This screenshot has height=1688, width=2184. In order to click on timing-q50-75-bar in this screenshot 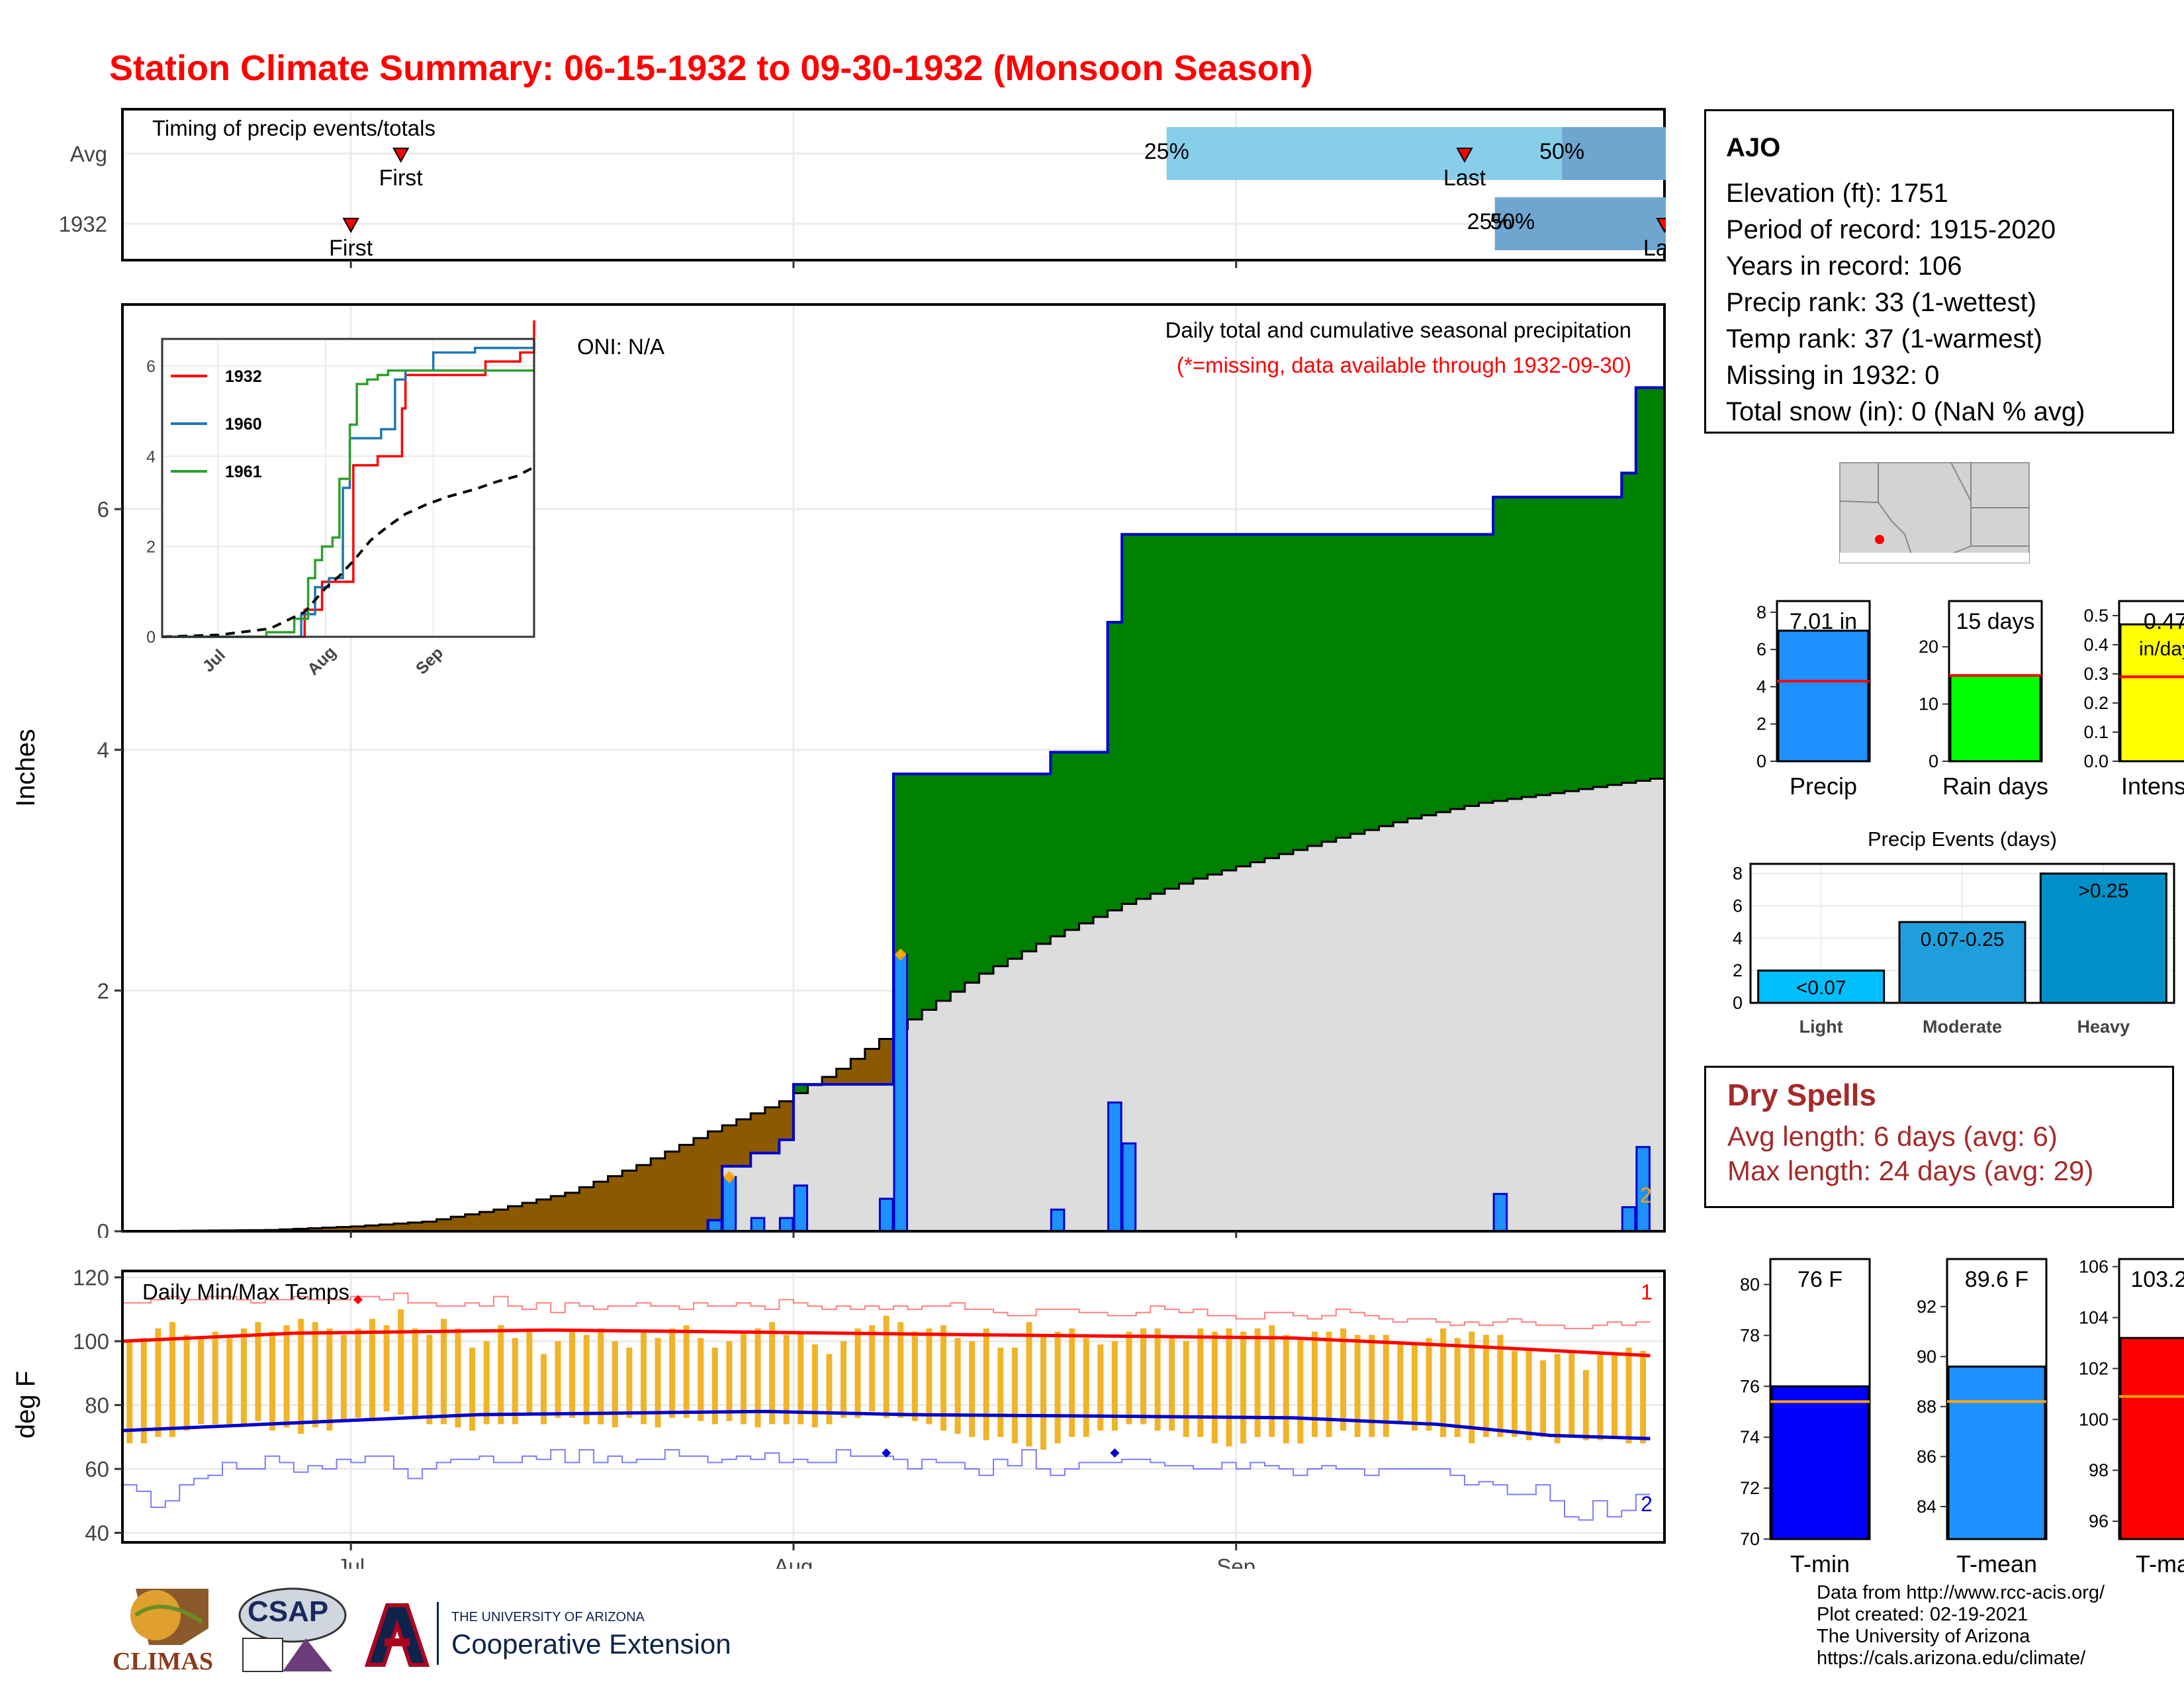, I will do `click(1621, 153)`.